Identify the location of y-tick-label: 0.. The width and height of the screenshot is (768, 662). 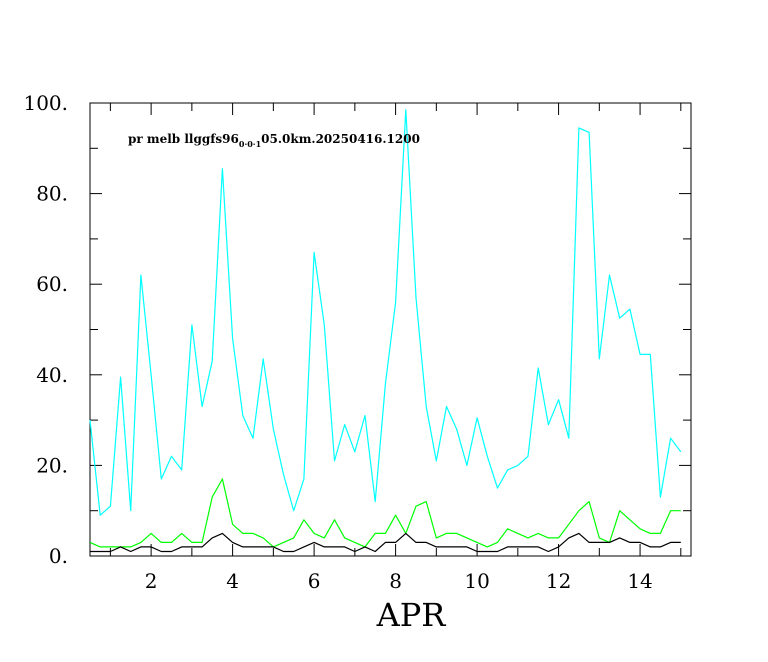
(58, 556).